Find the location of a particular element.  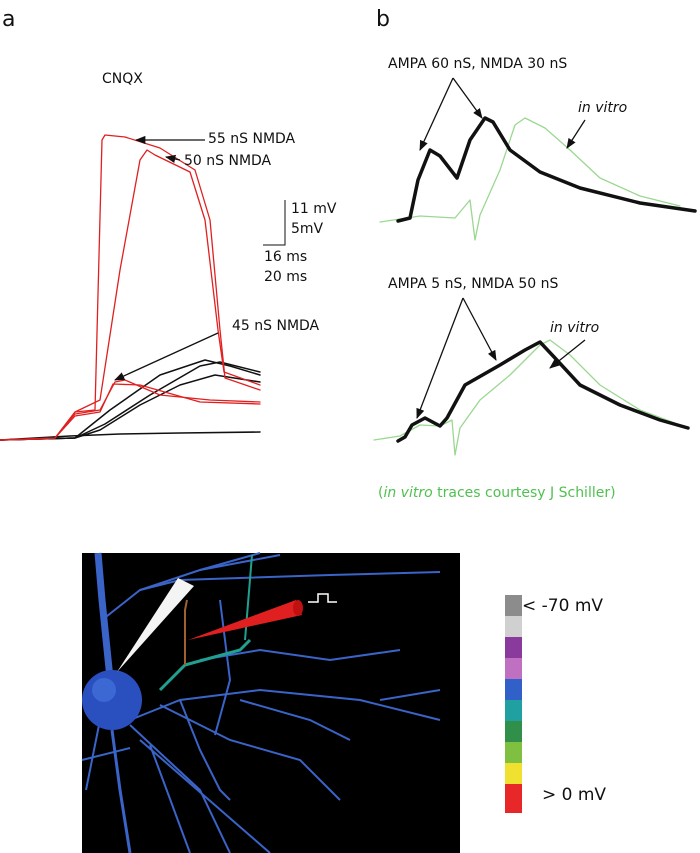

credit: (in vitro traces courtesy J Schiller) is located at coordinates (497, 493).